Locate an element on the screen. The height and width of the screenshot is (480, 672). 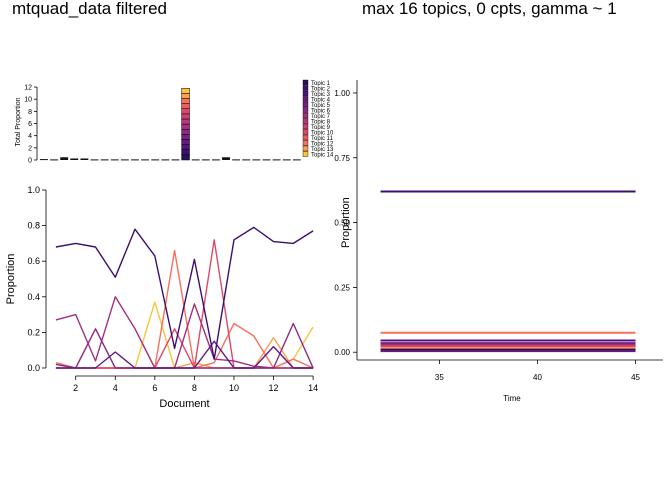
doc-x-tick-label: 6 is located at coordinates (154, 388).